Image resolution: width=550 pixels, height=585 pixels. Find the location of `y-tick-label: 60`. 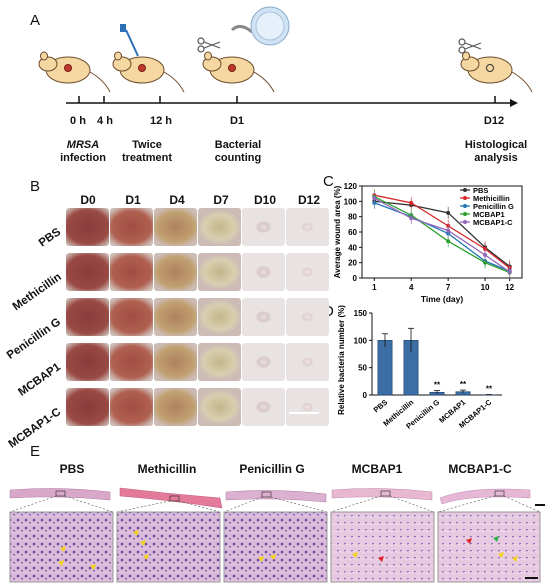

y-tick-label: 60 is located at coordinates (352, 232).